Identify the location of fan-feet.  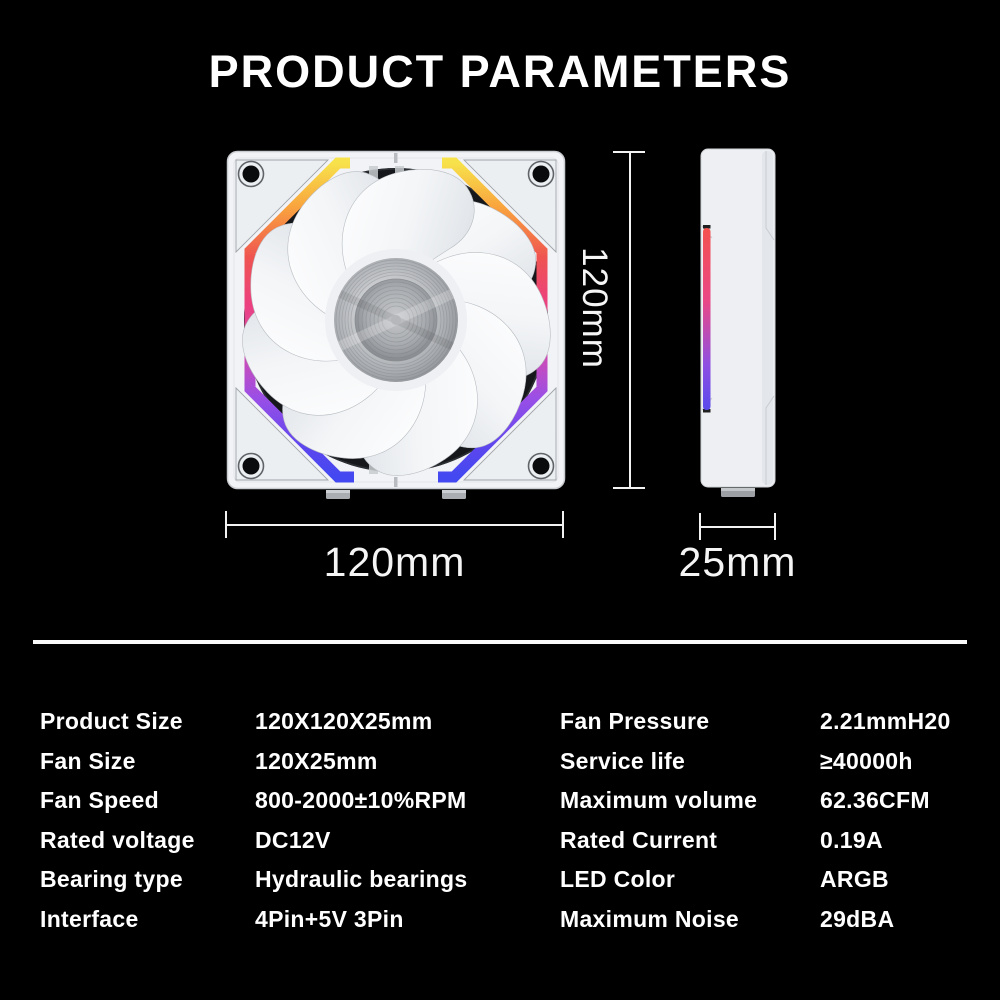
(396, 494).